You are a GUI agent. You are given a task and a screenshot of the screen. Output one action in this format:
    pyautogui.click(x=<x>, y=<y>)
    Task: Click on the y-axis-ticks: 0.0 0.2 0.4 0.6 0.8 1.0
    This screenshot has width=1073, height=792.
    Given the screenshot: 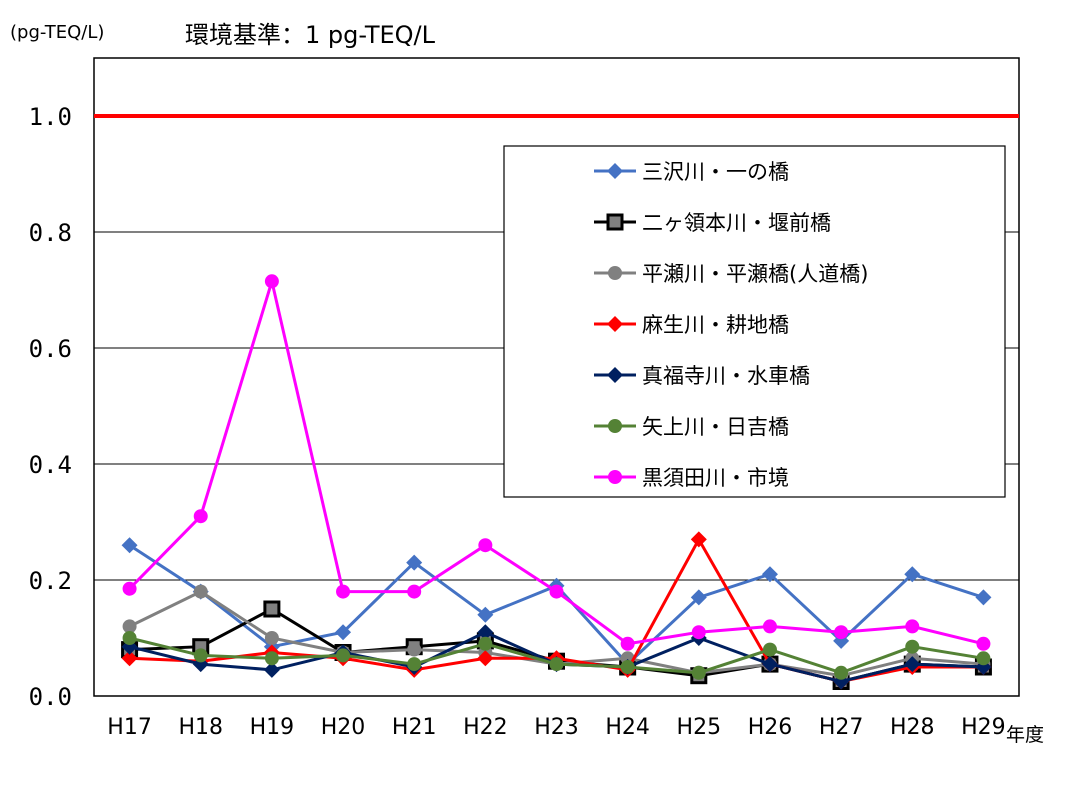 What is the action you would take?
    pyautogui.click(x=50, y=407)
    